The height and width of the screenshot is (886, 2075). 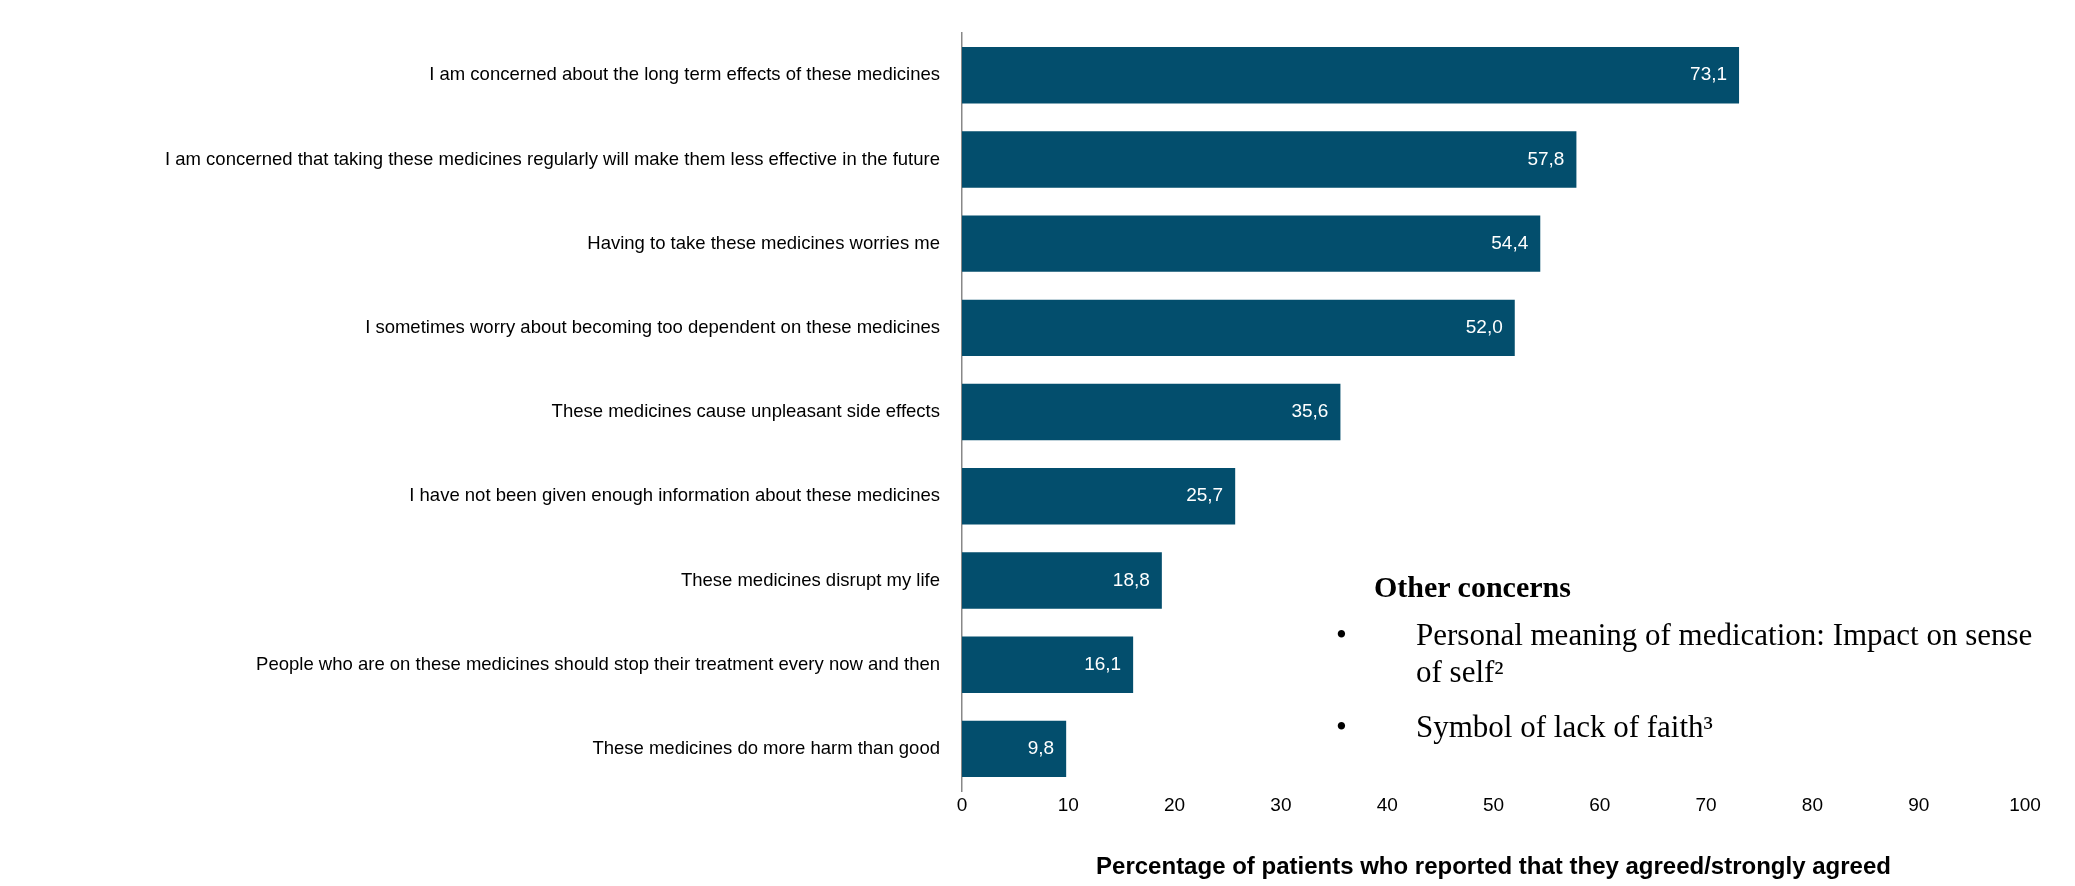 I want to click on x-tick-label: 70, so click(x=1706, y=804).